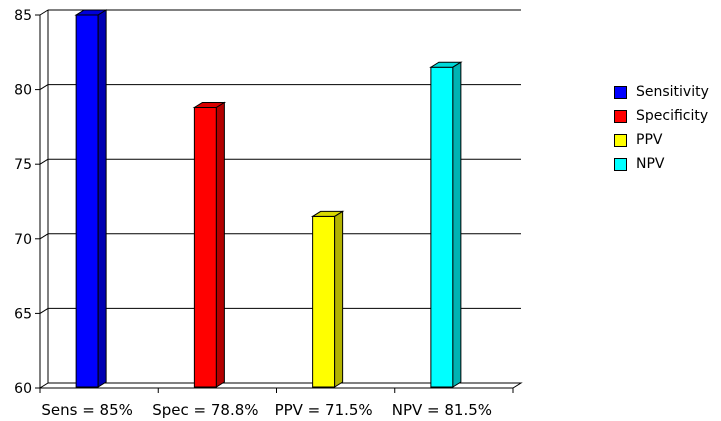 This screenshot has width=721, height=421. Describe the element at coordinates (205, 247) in the screenshot. I see `bar-specificity` at that location.